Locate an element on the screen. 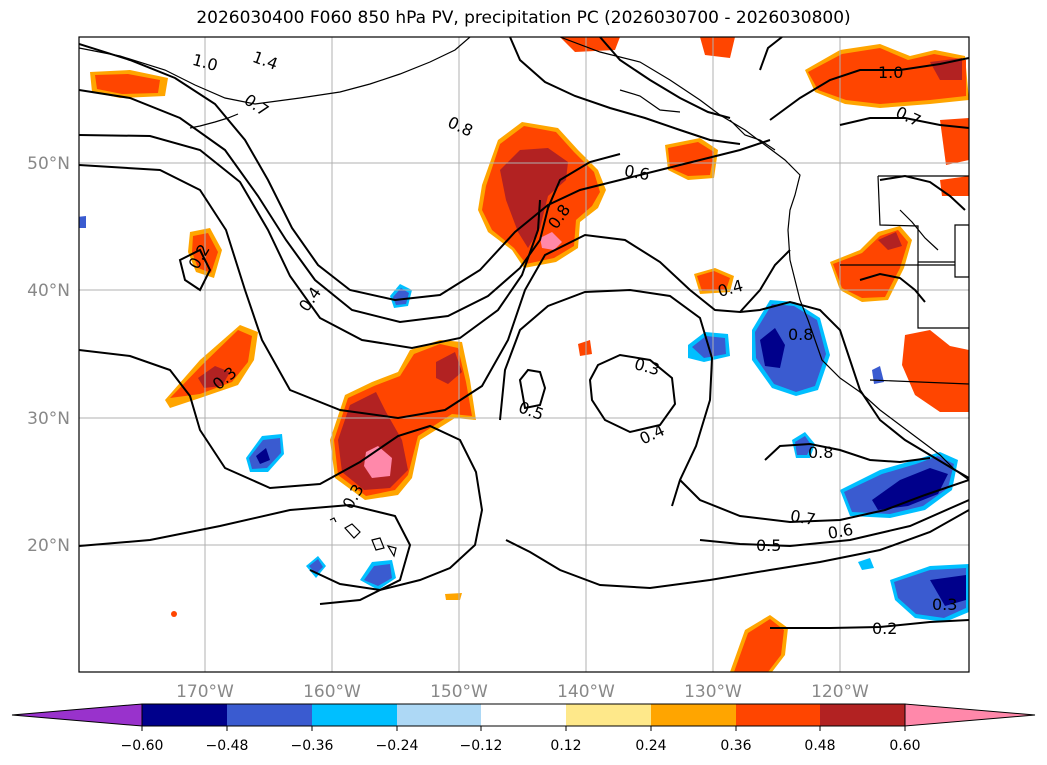 The image size is (1047, 765). contour-label: 0.5 is located at coordinates (768, 545).